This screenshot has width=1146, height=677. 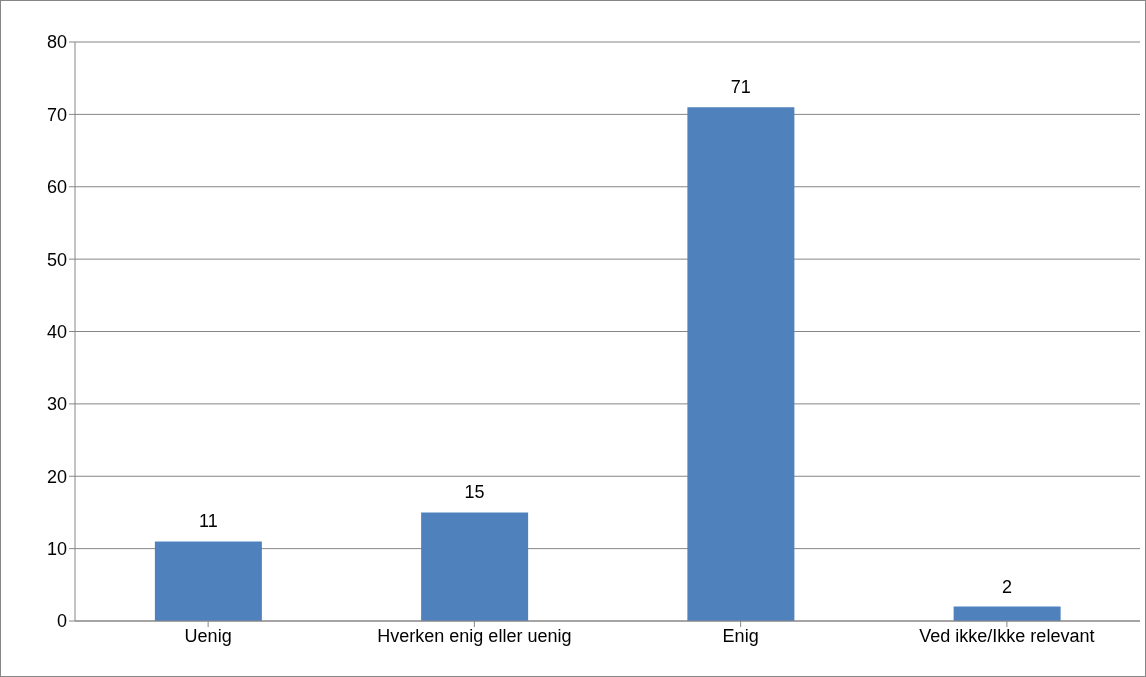 What do you see at coordinates (61, 621) in the screenshot?
I see `y-tick-label: 0` at bounding box center [61, 621].